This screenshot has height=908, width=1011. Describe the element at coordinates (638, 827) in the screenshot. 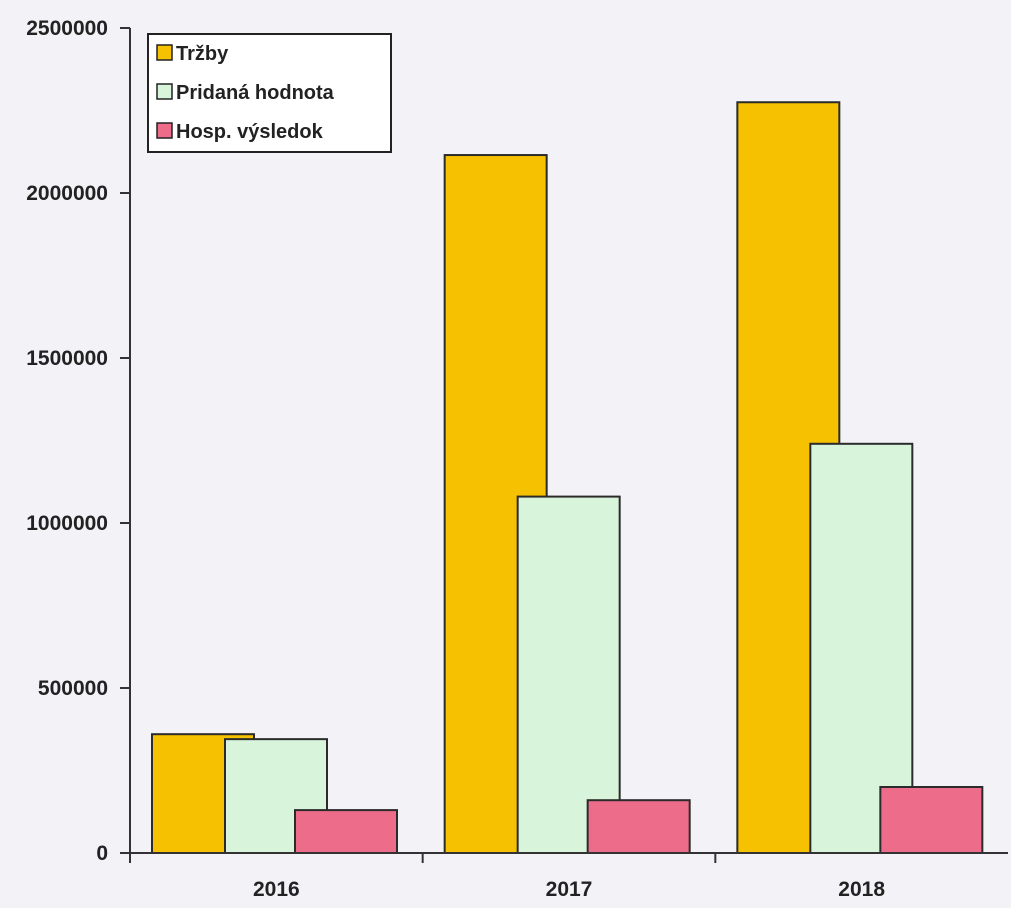

I see `bar-hosp-v-sledok-2017` at that location.